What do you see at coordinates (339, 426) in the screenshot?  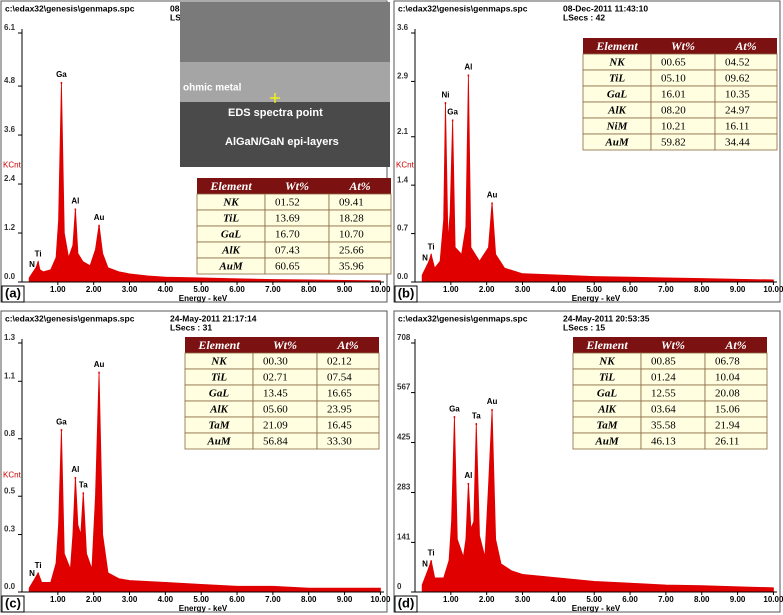 I see `table-cell-text: 16.45` at bounding box center [339, 426].